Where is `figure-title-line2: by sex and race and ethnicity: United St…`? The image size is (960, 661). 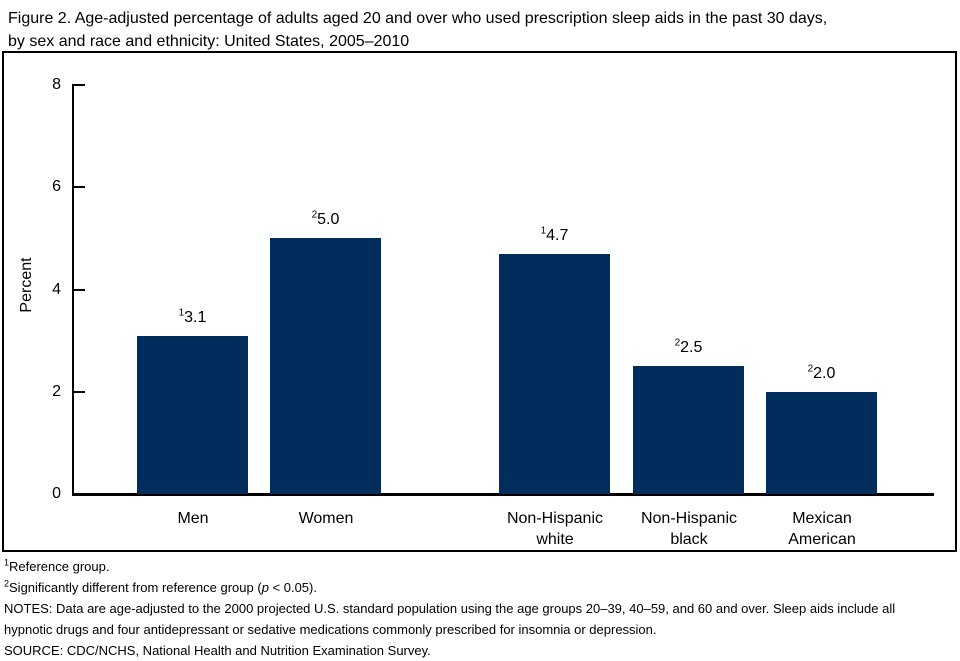 figure-title-line2: by sex and race and ethnicity: United St… is located at coordinates (209, 41).